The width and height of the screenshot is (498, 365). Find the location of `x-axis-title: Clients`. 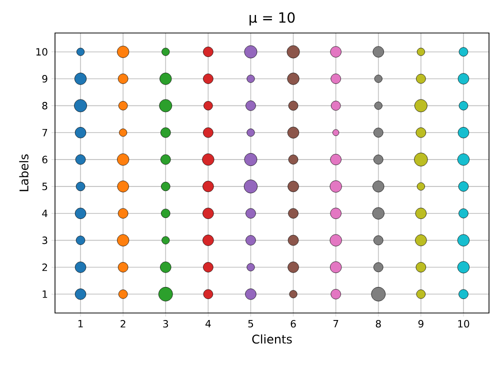

x-axis-title: Clients is located at coordinates (272, 339).